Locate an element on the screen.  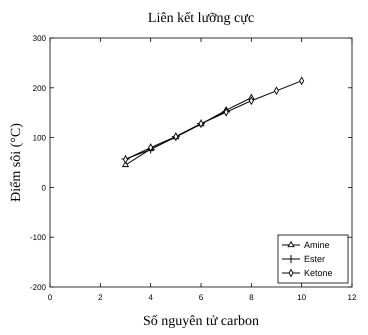
x-tick-label: 12 is located at coordinates (352, 297).